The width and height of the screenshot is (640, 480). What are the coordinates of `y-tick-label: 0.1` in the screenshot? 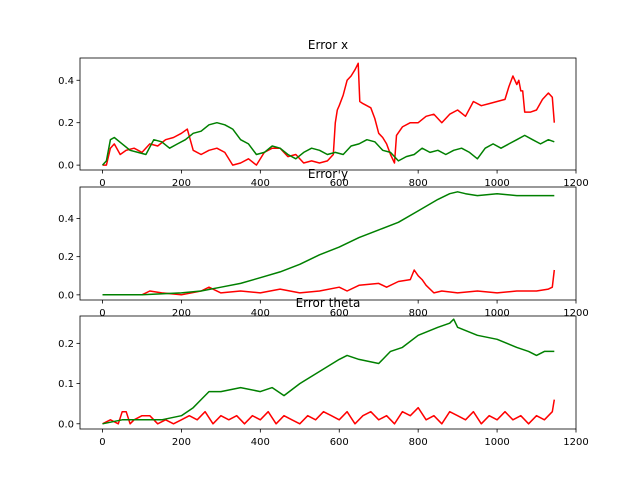 It's located at (66, 384).